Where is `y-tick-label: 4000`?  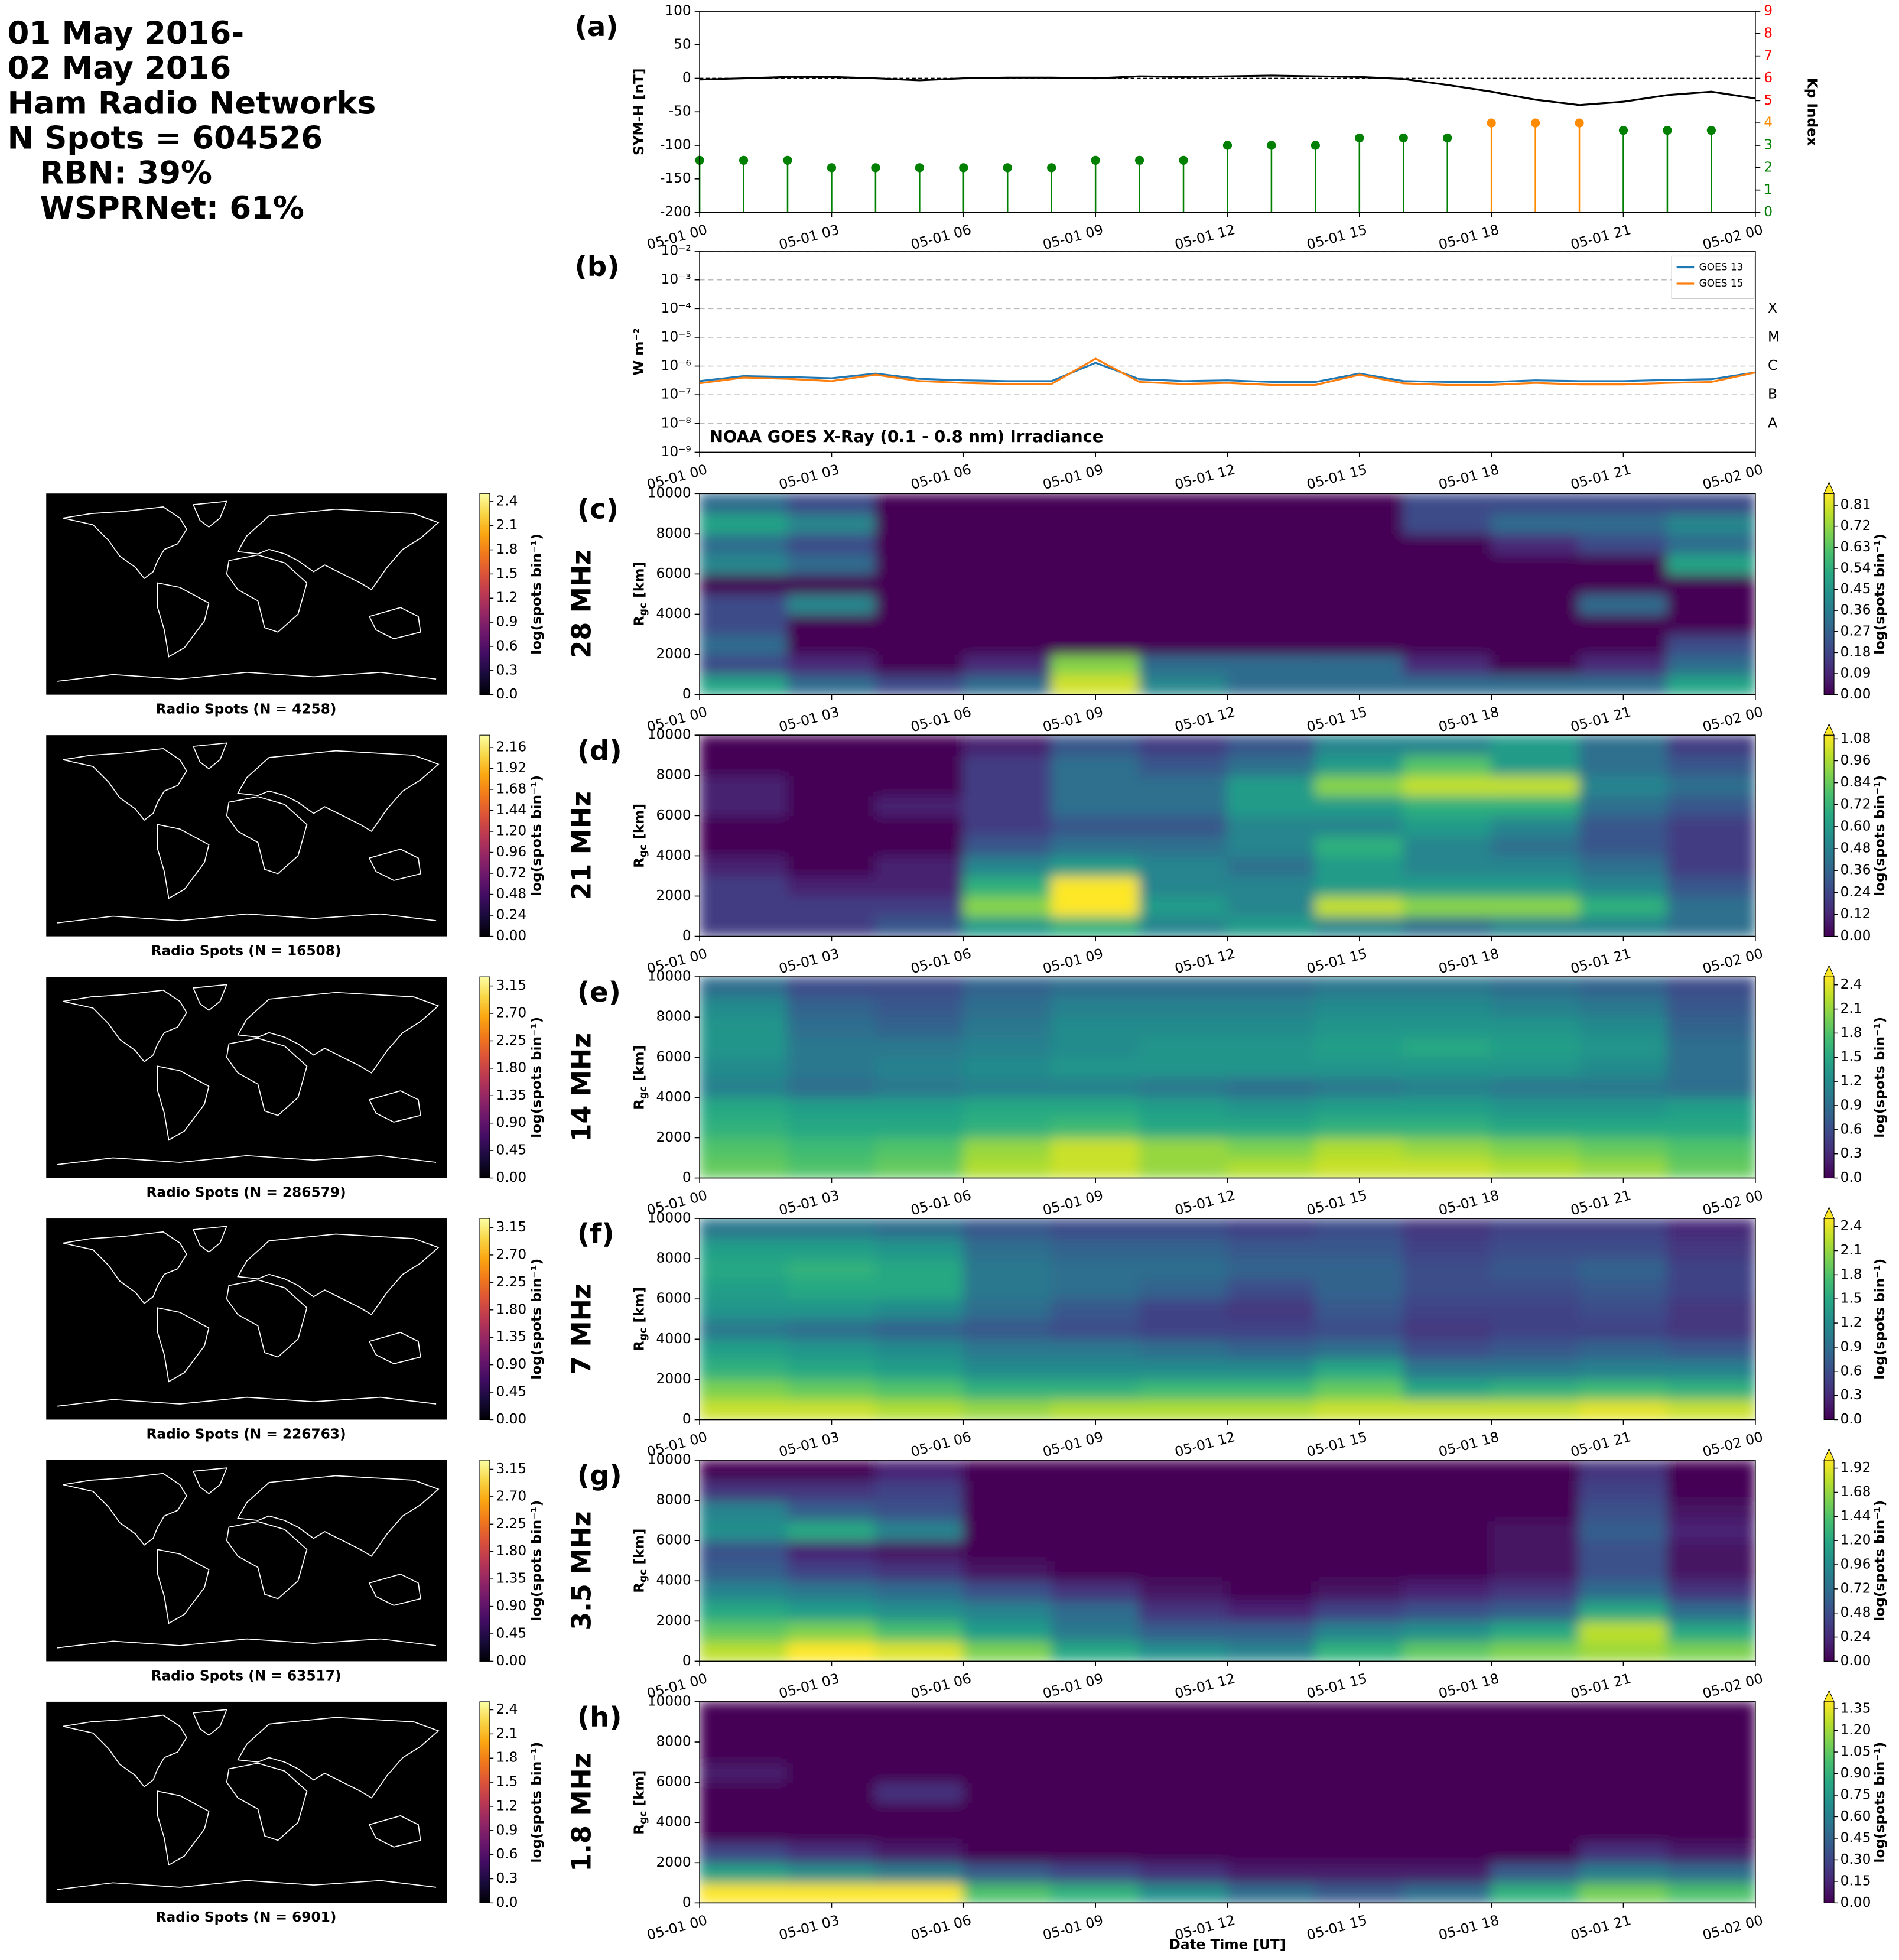 y-tick-label: 4000 is located at coordinates (673, 614).